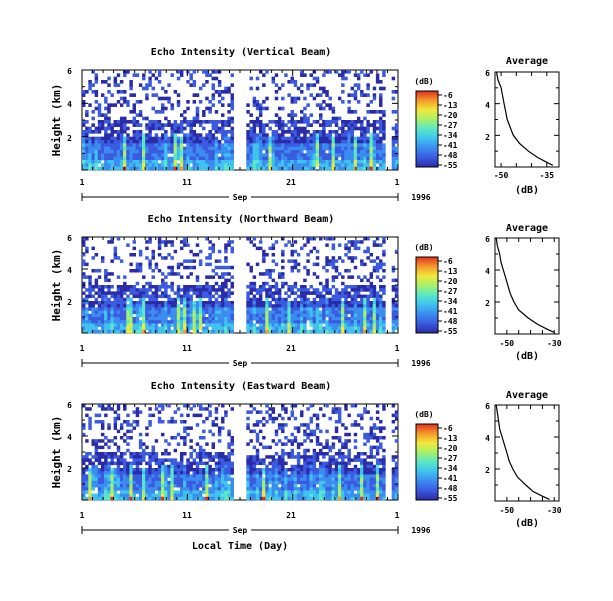 Image resolution: width=613 pixels, height=601 pixels. What do you see at coordinates (397, 182) in the screenshot?
I see `x-tick-label: 1` at bounding box center [397, 182].